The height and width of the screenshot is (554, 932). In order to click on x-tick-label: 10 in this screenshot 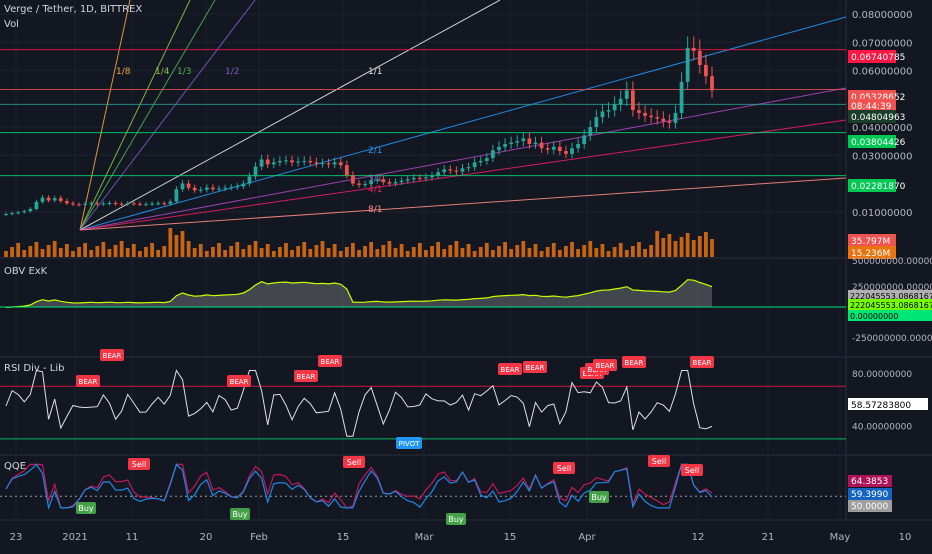, I will do `click(905, 537)`.